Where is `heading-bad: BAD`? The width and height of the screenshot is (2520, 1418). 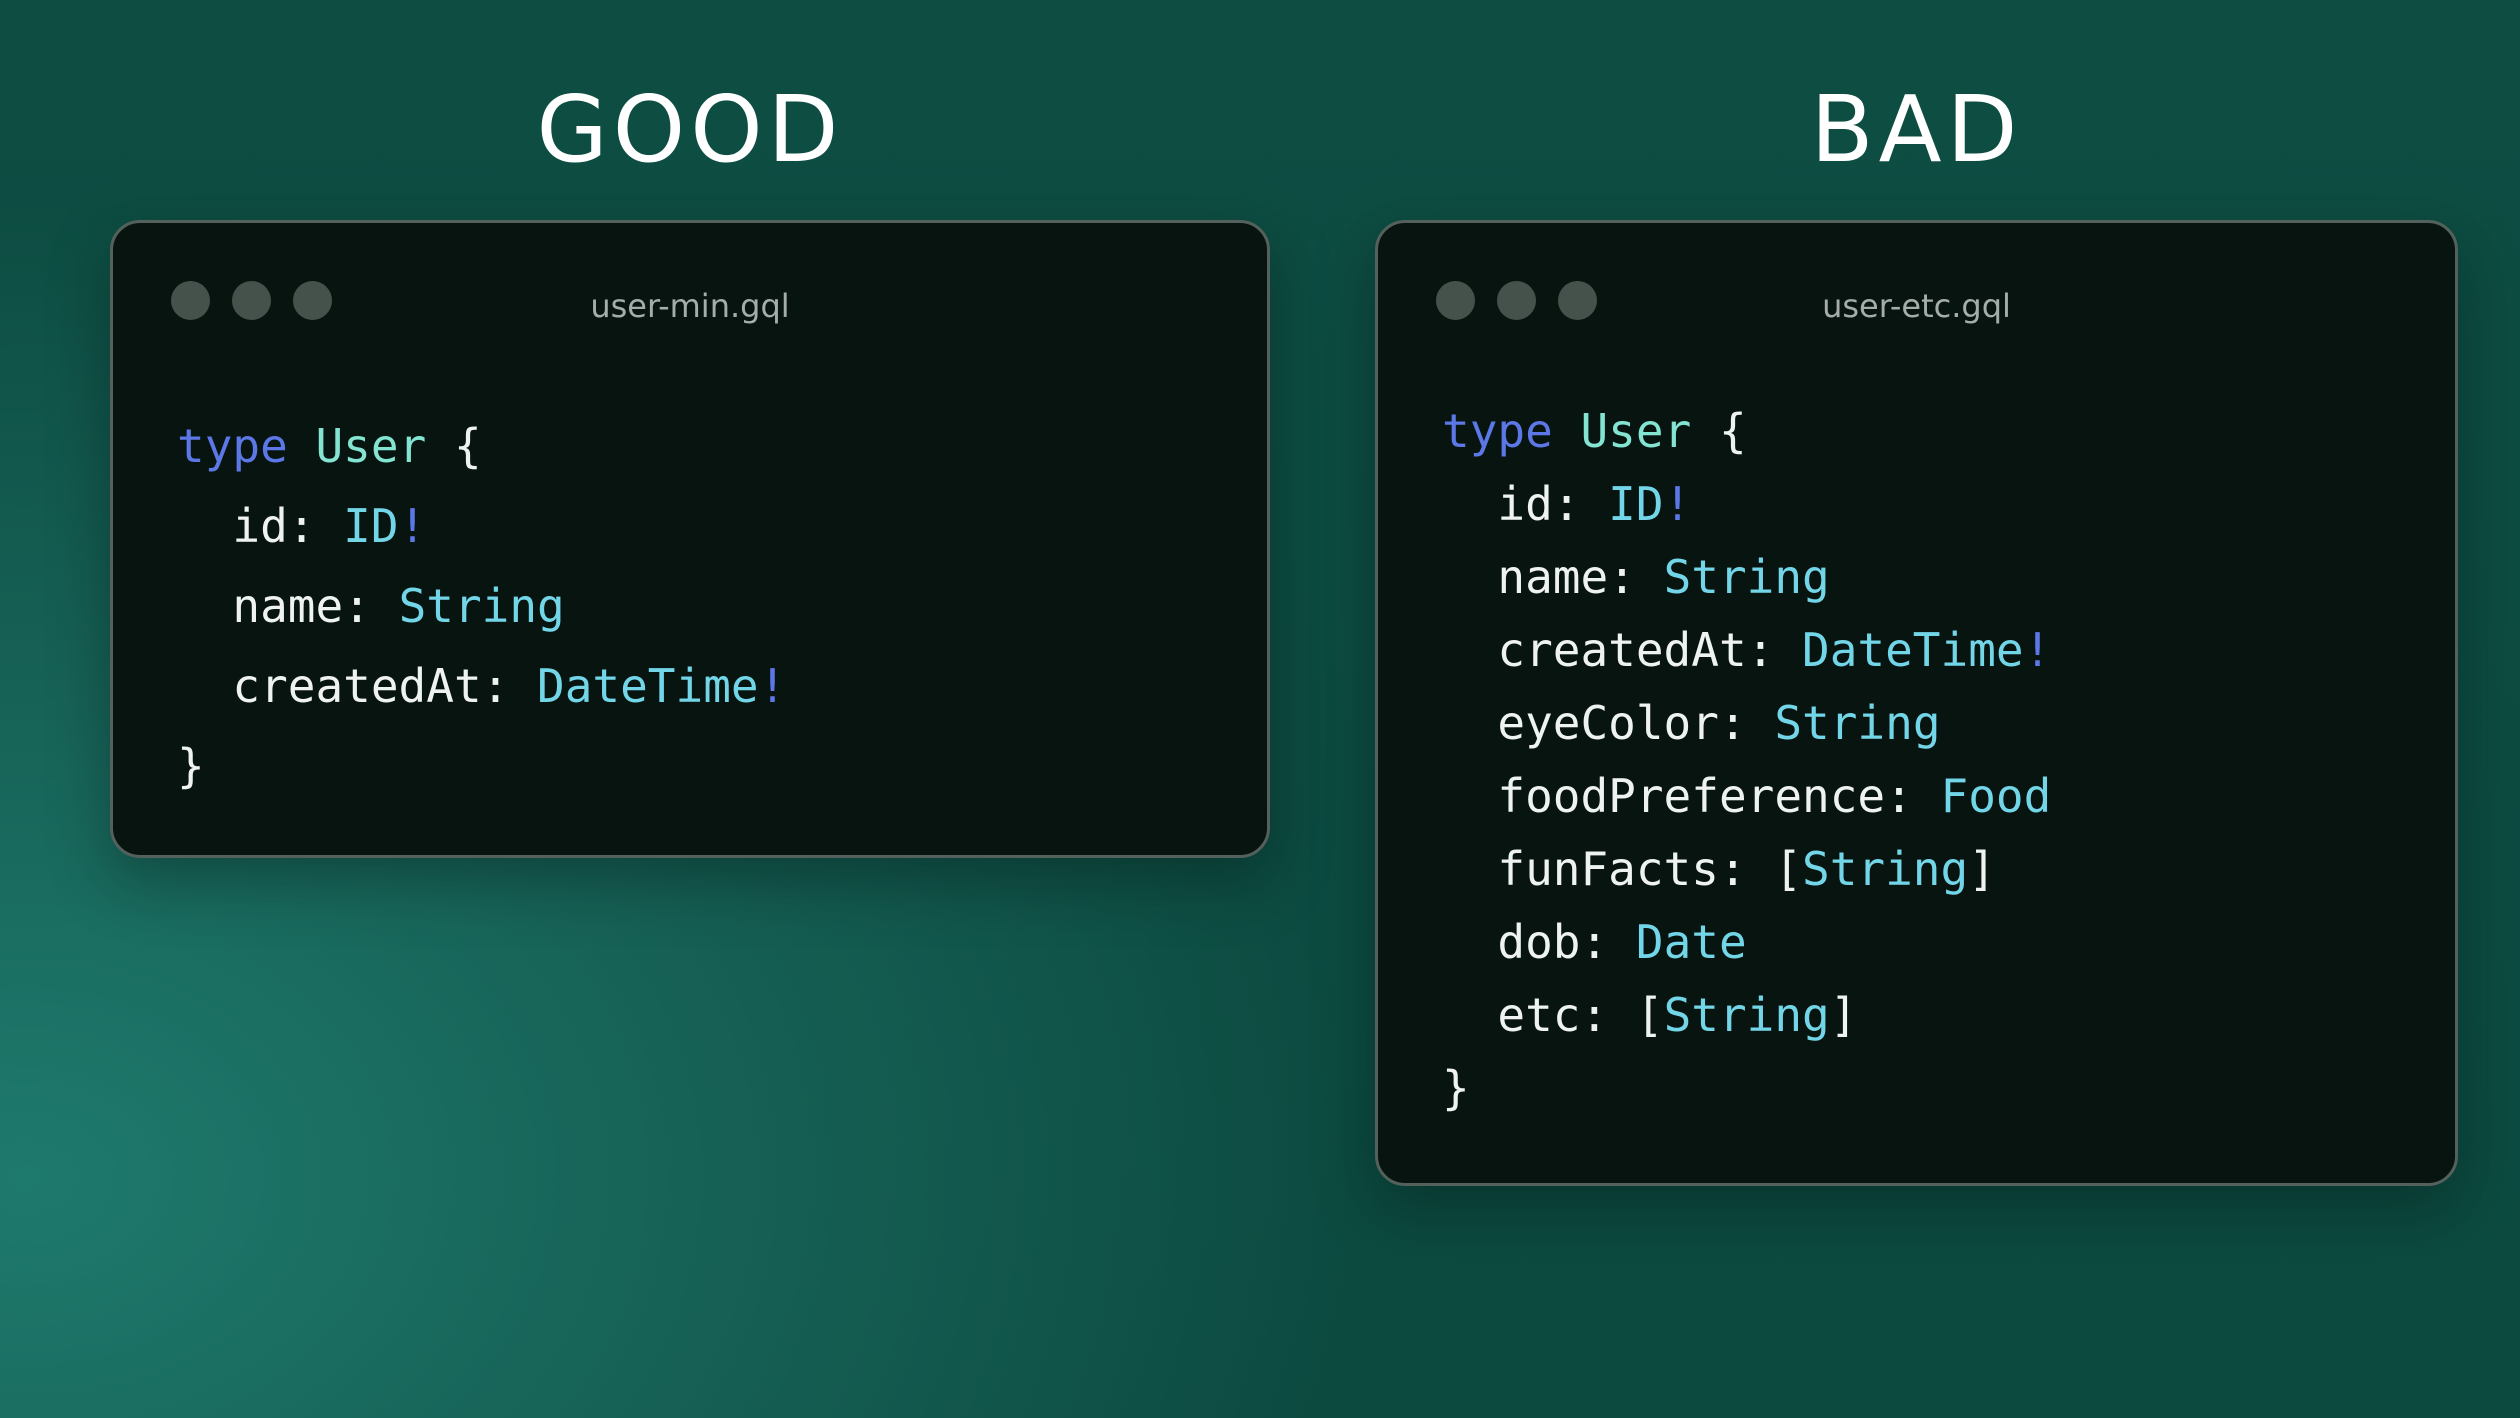
heading-bad: BAD is located at coordinates (1916, 129).